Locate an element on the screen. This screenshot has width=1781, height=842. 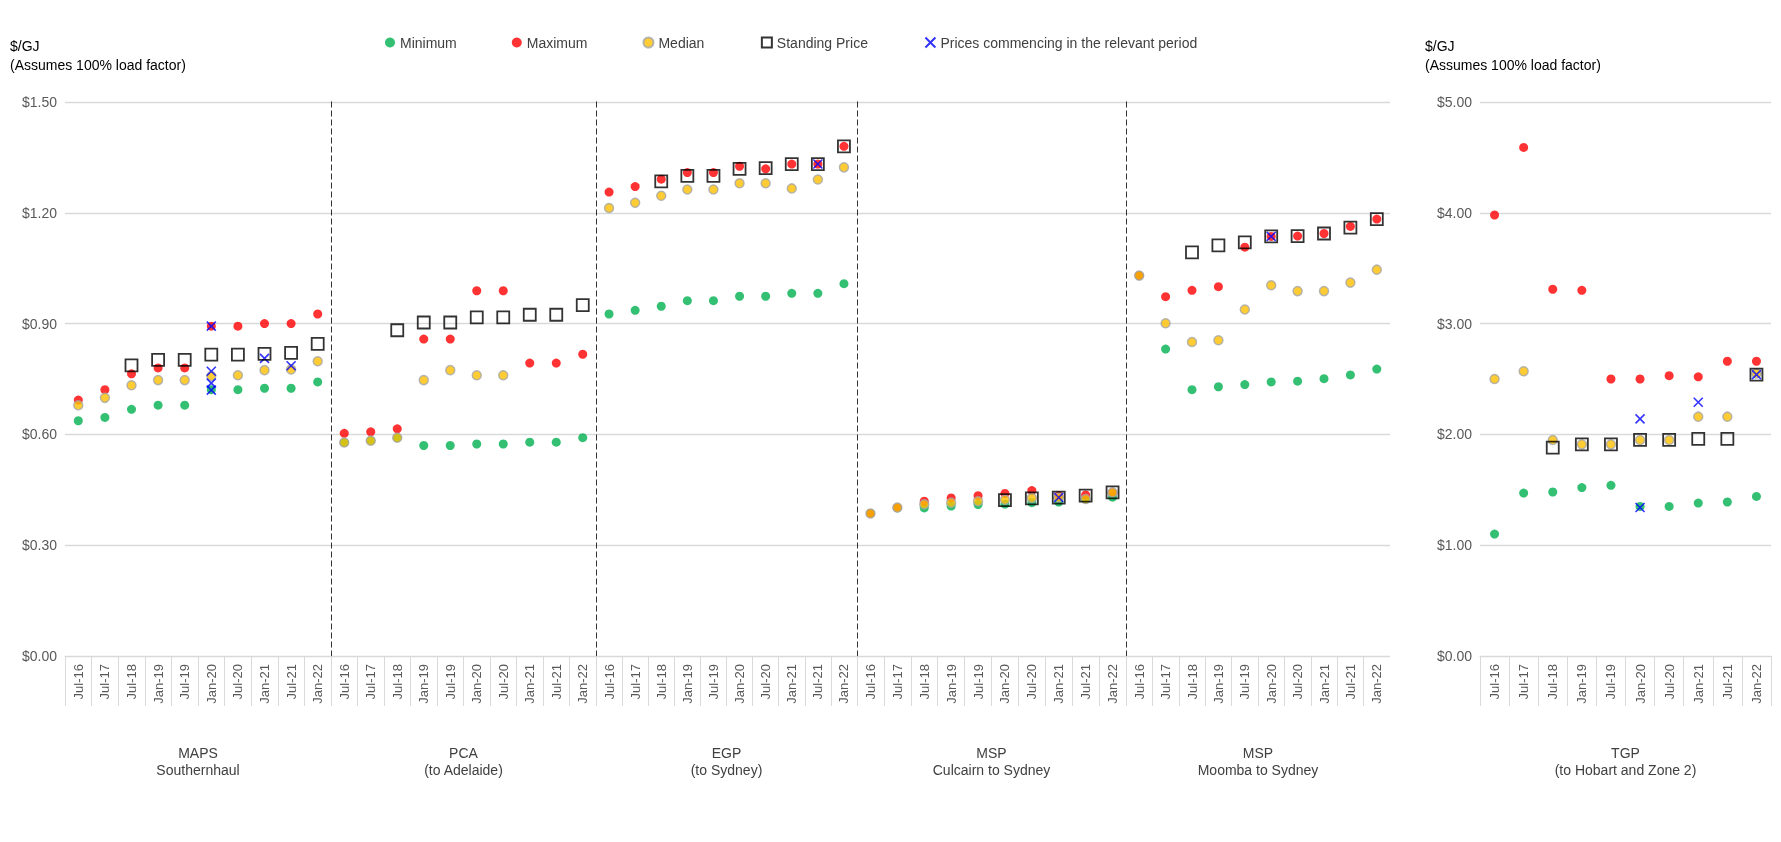
x-axis-title: TGP (to Hobart and Zone 2) is located at coordinates (1625, 761).